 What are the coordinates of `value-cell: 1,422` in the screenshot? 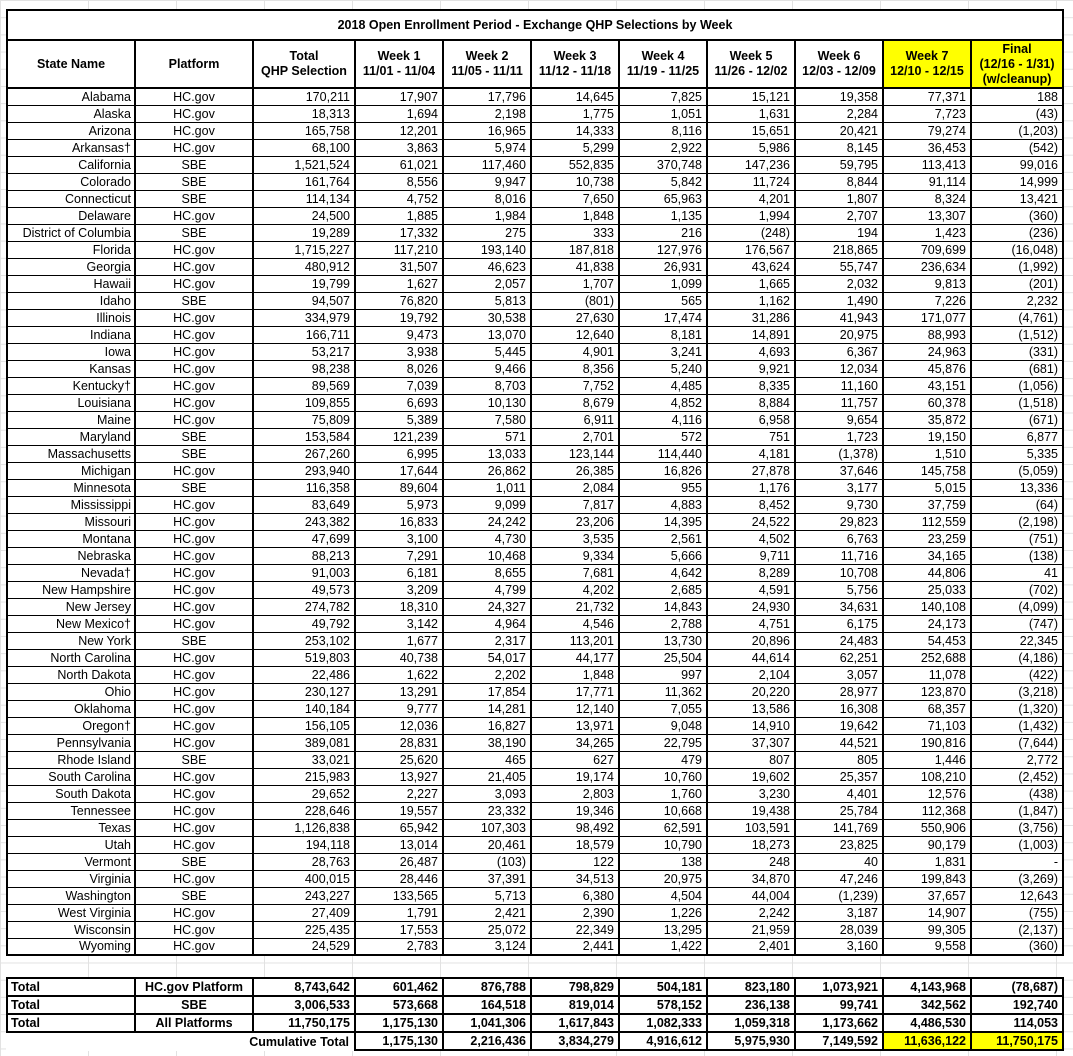 It's located at (663, 946).